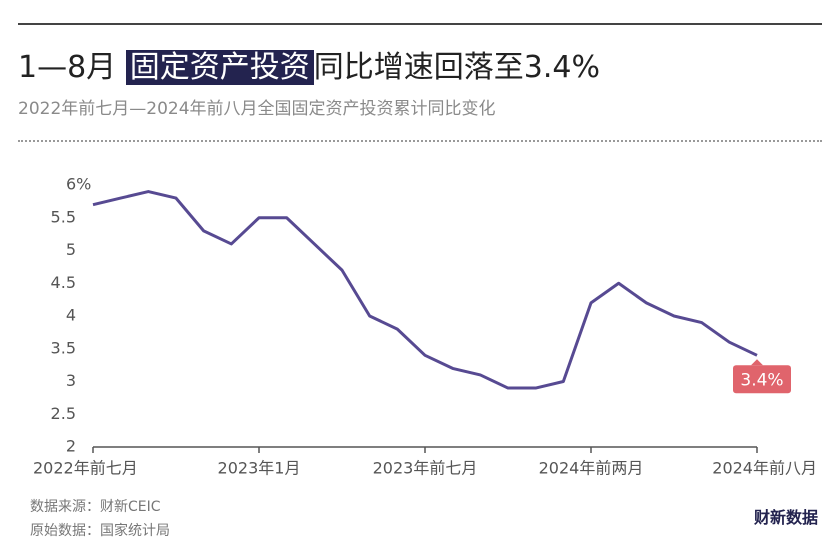  I want to click on y-tick-label: 5.5, so click(63, 216).